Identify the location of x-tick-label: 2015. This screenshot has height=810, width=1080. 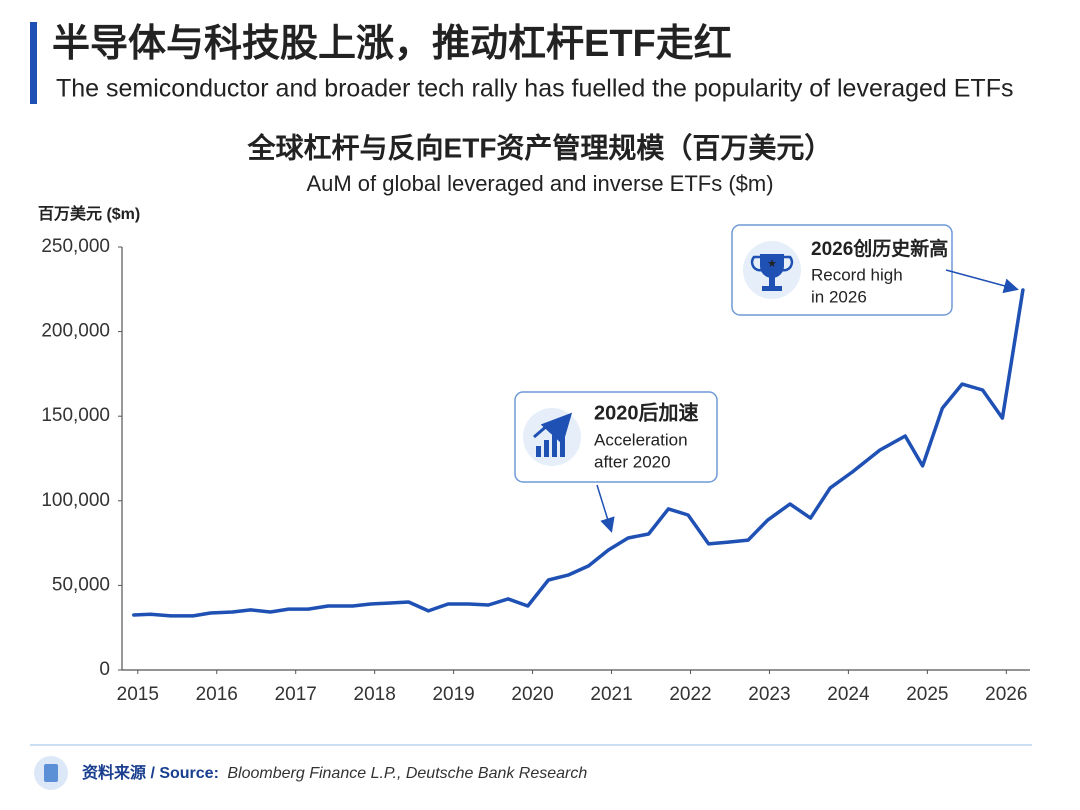
(138, 694).